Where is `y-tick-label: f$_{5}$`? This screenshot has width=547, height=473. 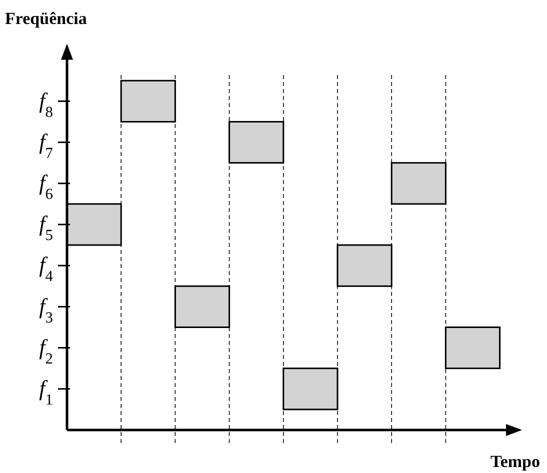
y-tick-label: f$_{5}$ is located at coordinates (46, 227).